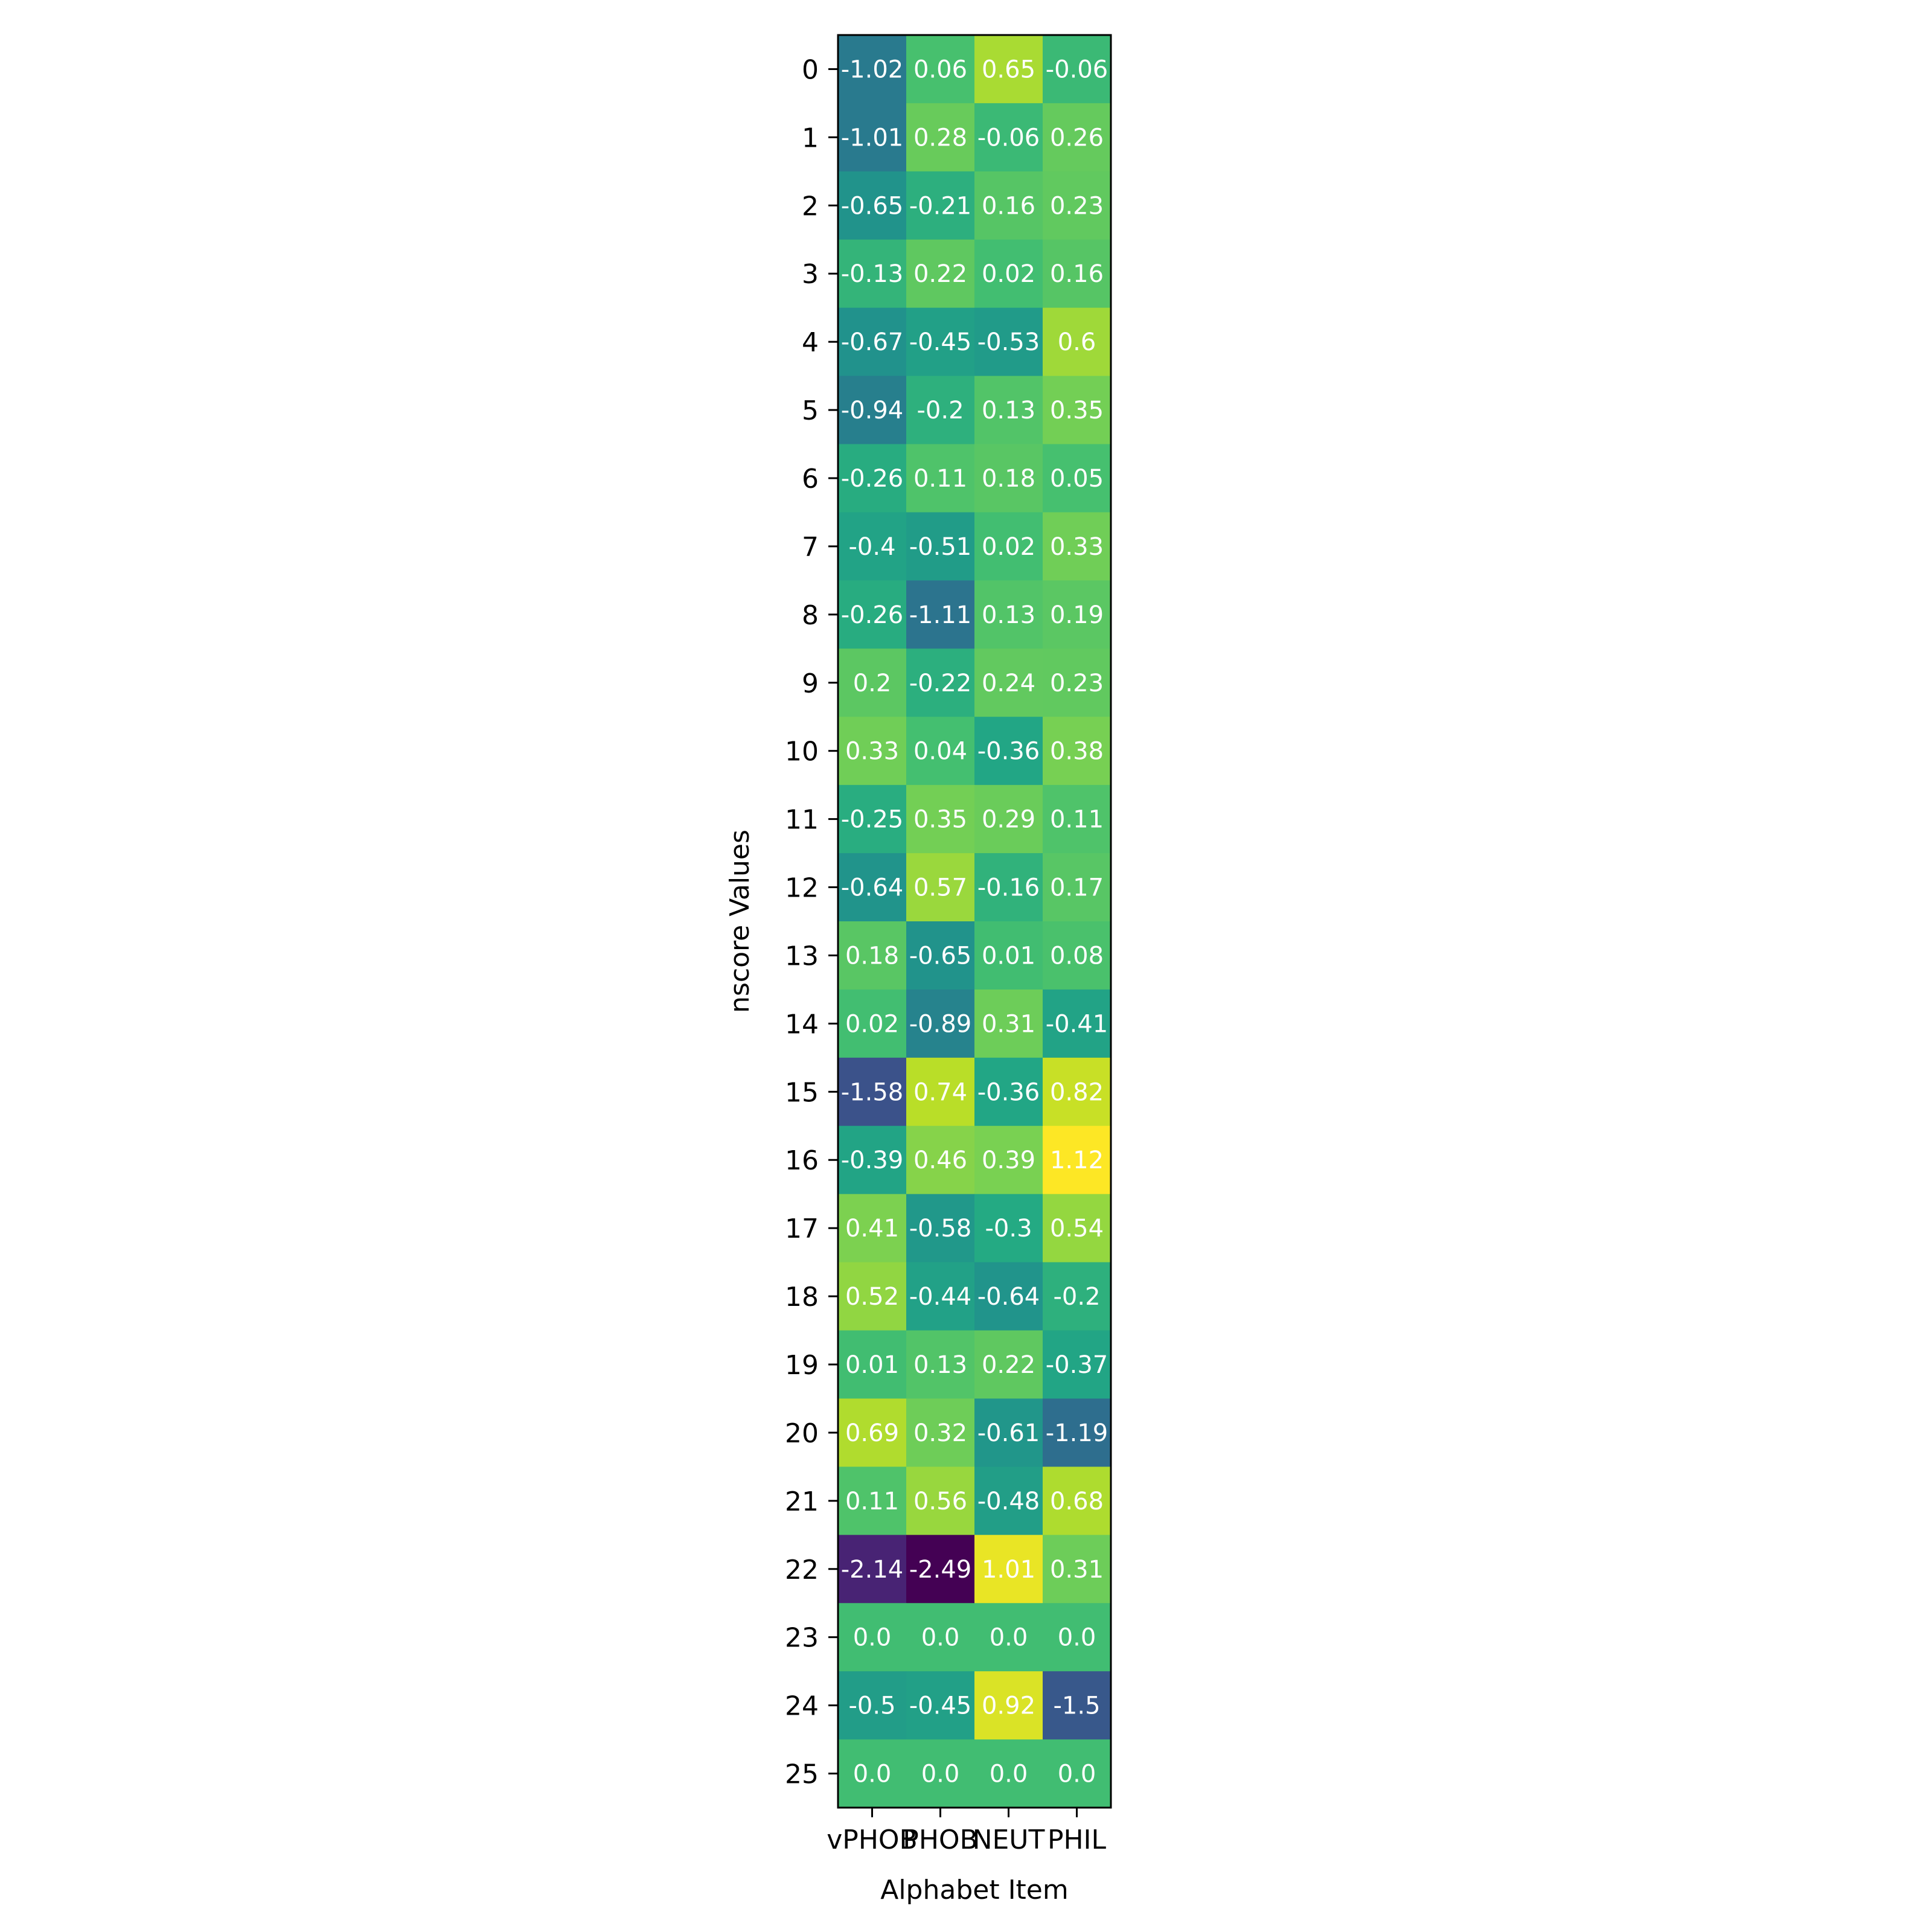 The image size is (1932, 1932). I want to click on heatmap-cell-r12-c0, so click(873, 887).